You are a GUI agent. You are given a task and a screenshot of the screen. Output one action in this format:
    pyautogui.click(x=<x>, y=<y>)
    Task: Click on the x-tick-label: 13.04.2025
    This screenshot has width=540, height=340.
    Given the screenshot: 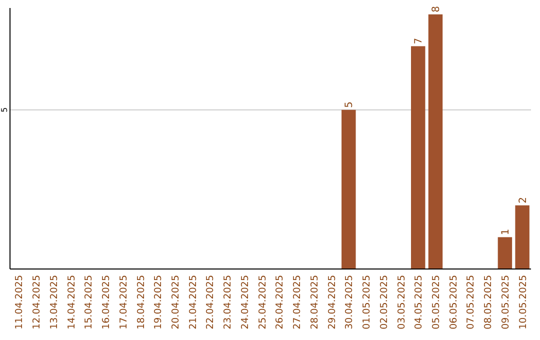 What is the action you would take?
    pyautogui.click(x=54, y=302)
    